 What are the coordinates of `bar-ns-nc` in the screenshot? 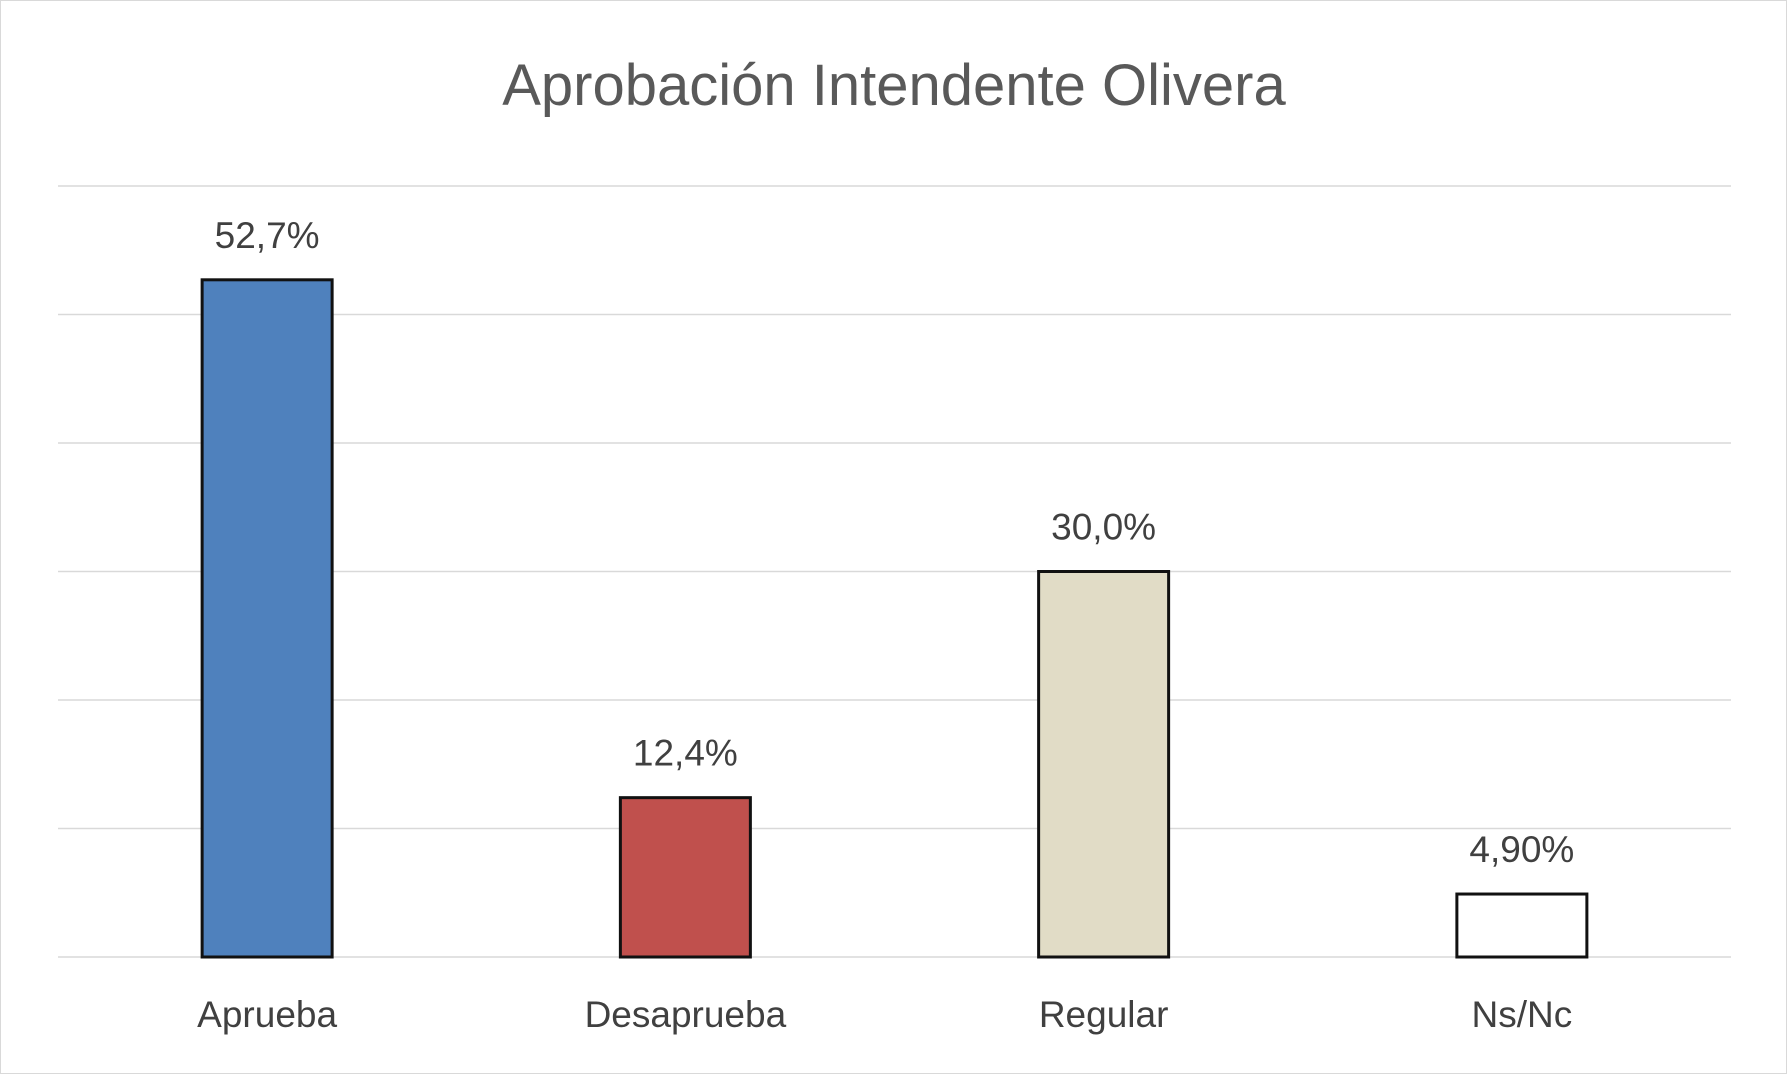 It's located at (1522, 925).